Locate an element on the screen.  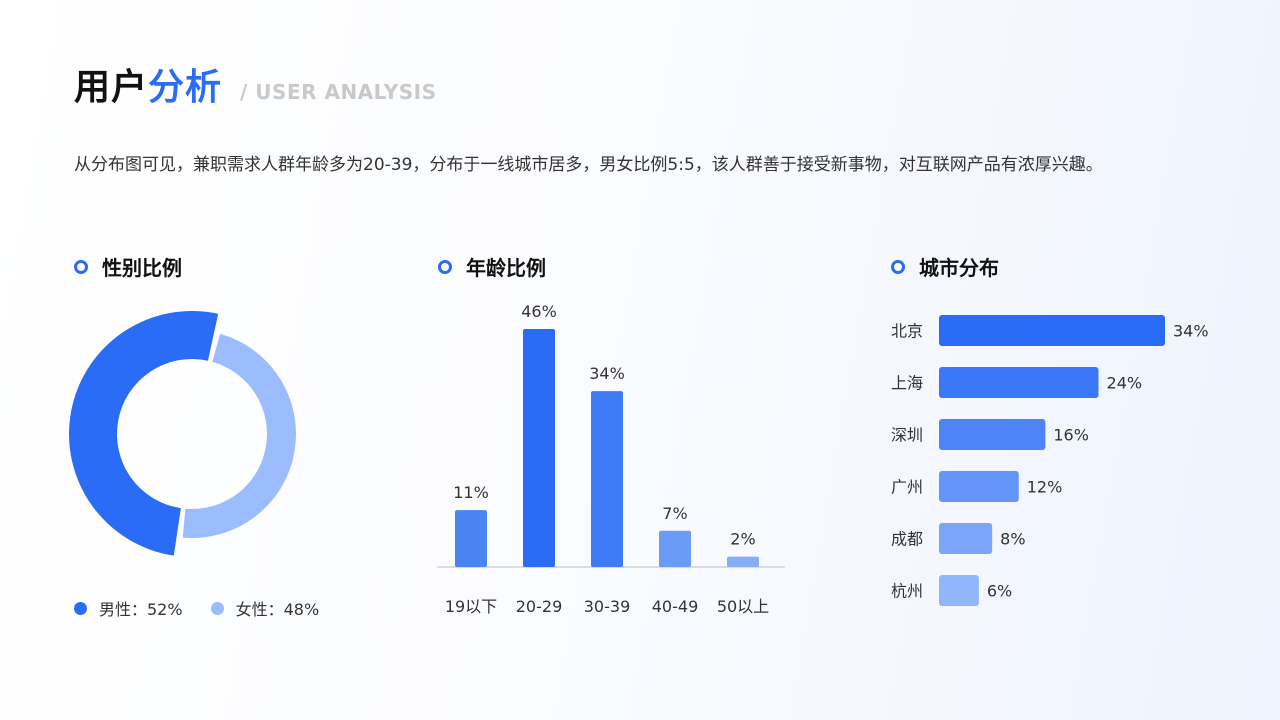
legend-item-male: 男性：52% is located at coordinates (128, 608).